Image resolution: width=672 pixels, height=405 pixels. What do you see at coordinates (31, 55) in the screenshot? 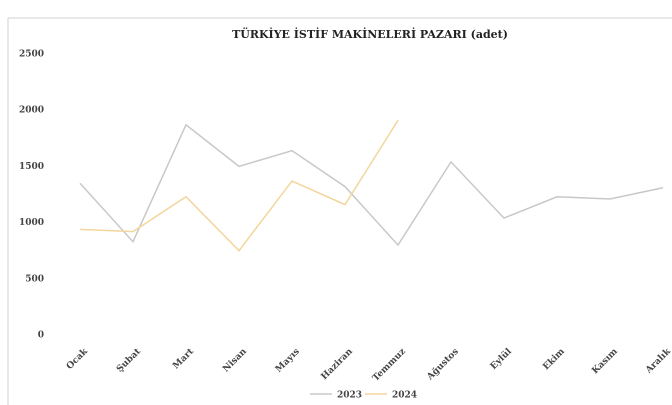
I see `y-tick-label: 2500` at bounding box center [31, 55].